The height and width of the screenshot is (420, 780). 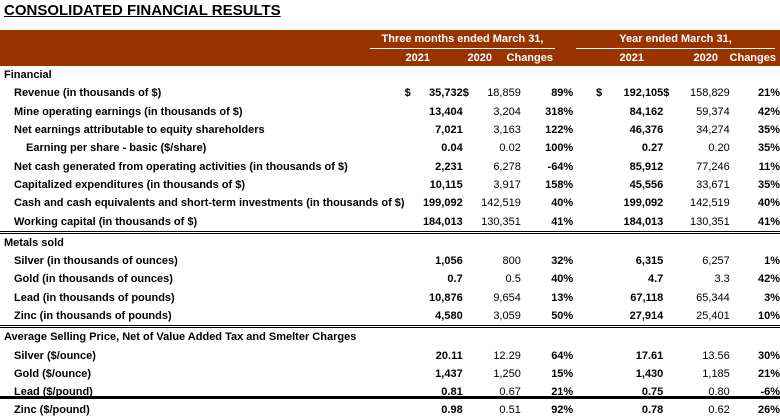 I want to click on value-y-2021: 46,376, so click(x=646, y=130).